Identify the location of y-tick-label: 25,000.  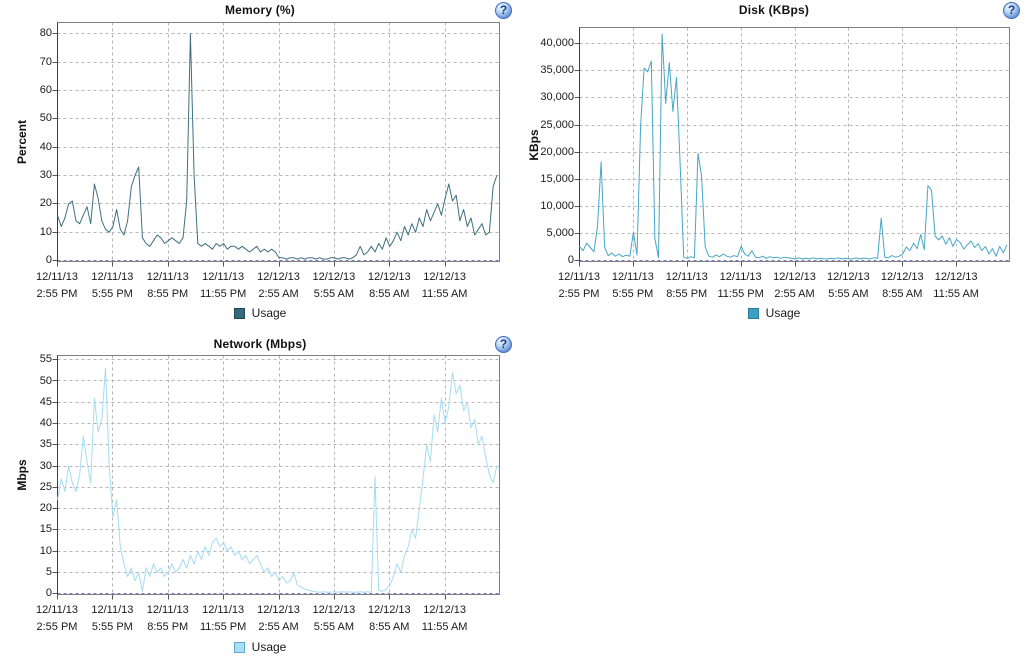
(557, 124).